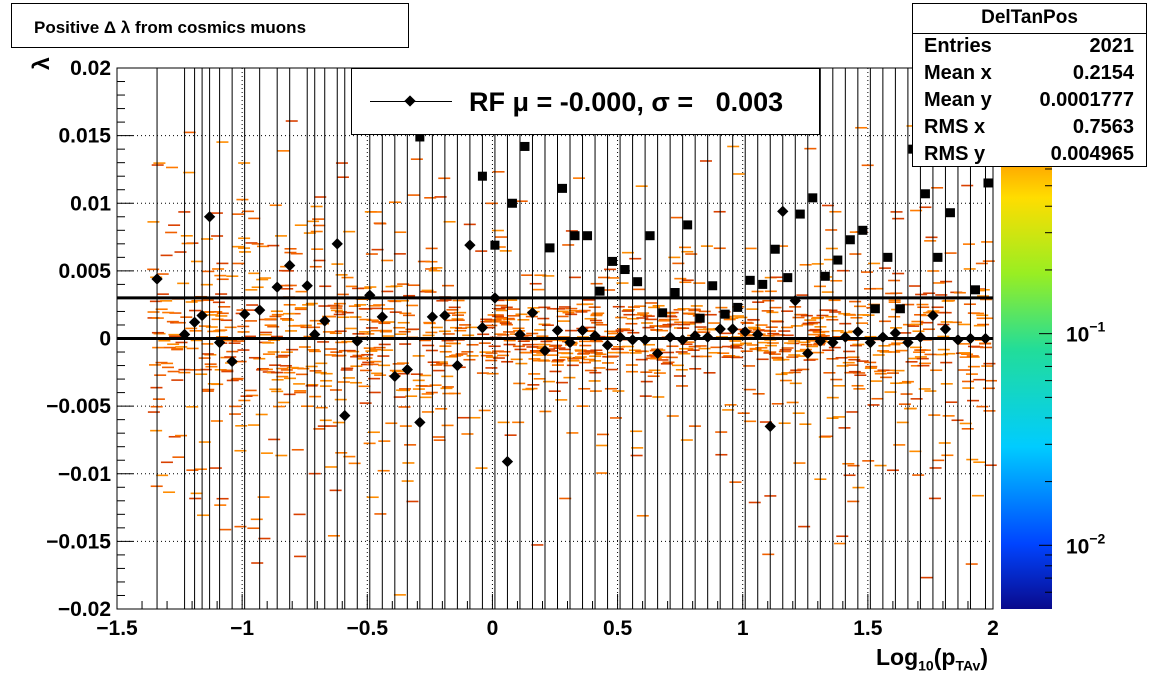  Describe the element at coordinates (968, 665) in the screenshot. I see `x-title-sub2: TAv` at that location.